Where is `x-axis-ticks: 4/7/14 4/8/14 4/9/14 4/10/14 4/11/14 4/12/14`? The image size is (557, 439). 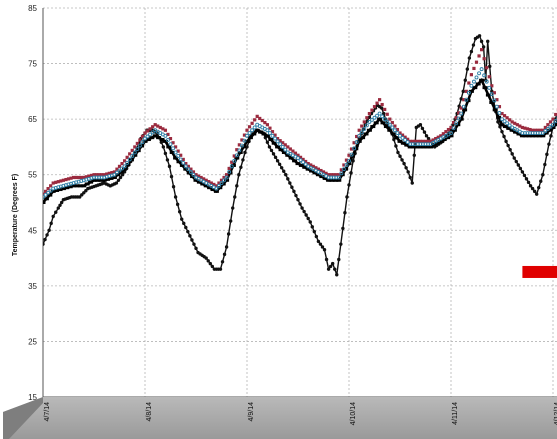
x-axis-ticks: 4/7/14 4/8/14 4/9/14 4/10/14 4/11/14 4/12/14 is located at coordinates (300, 413).